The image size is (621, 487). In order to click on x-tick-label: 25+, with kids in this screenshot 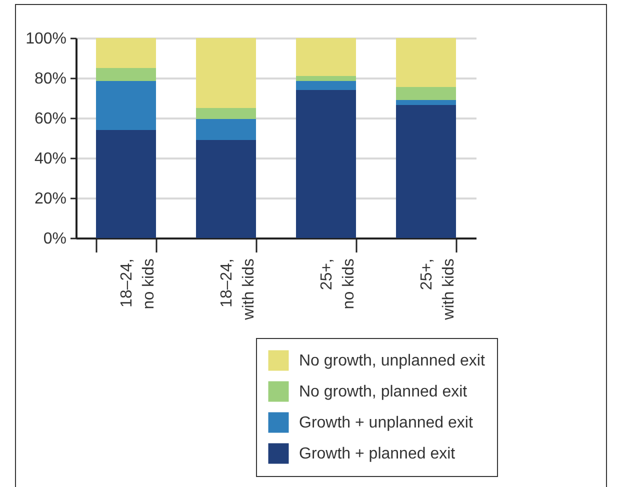, I will do `click(438, 289)`.